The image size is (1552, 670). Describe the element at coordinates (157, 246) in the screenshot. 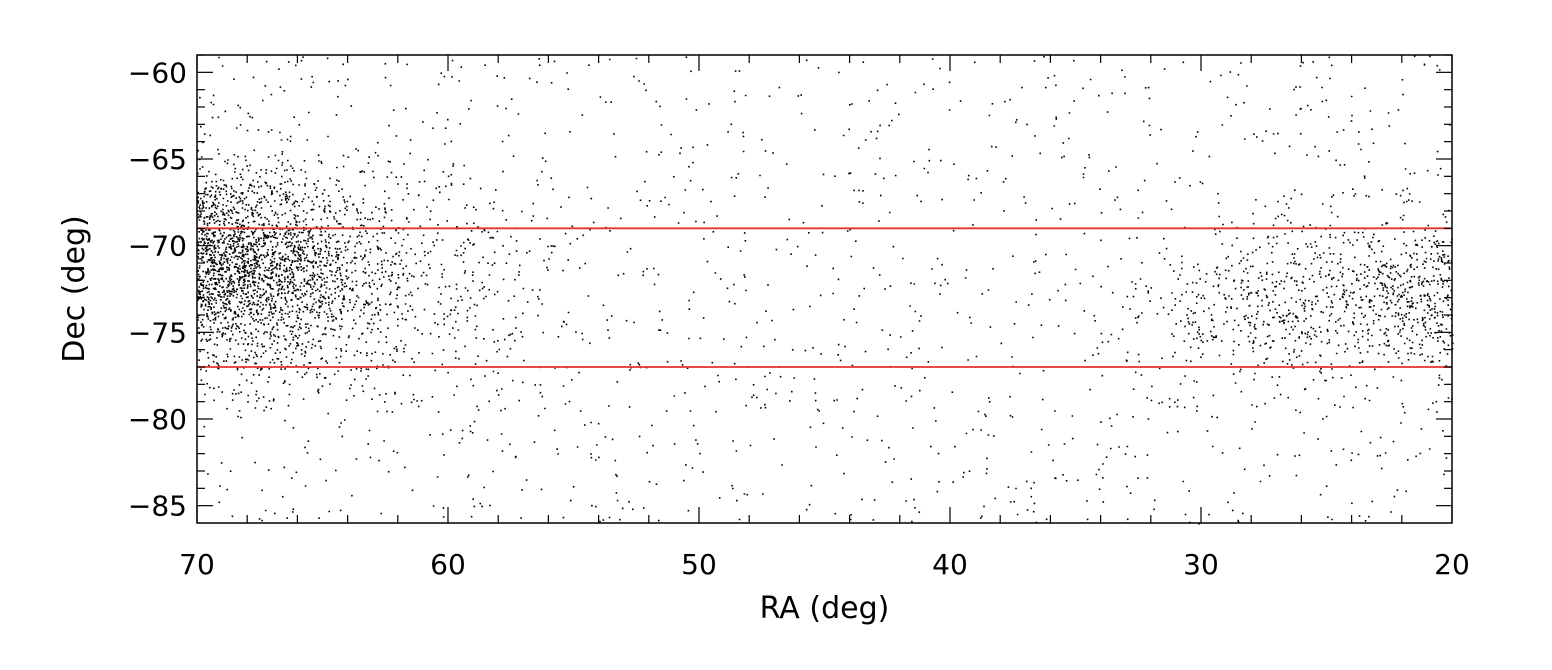

I see `y-tick-label: −70` at that location.